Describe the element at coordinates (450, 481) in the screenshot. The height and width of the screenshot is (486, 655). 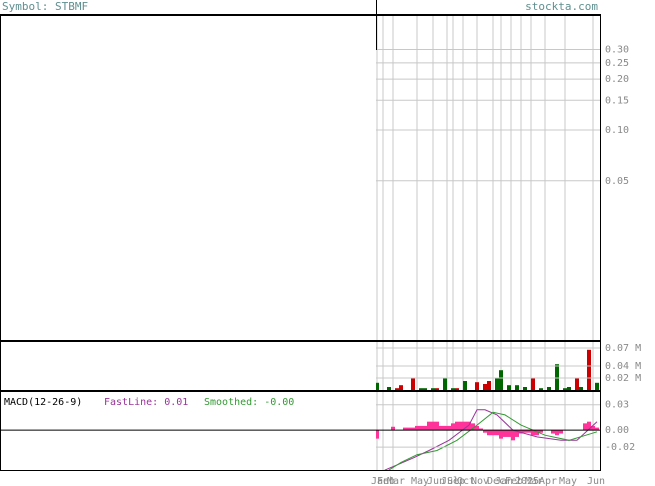
I see `x-tick-label: Jul` at that location.